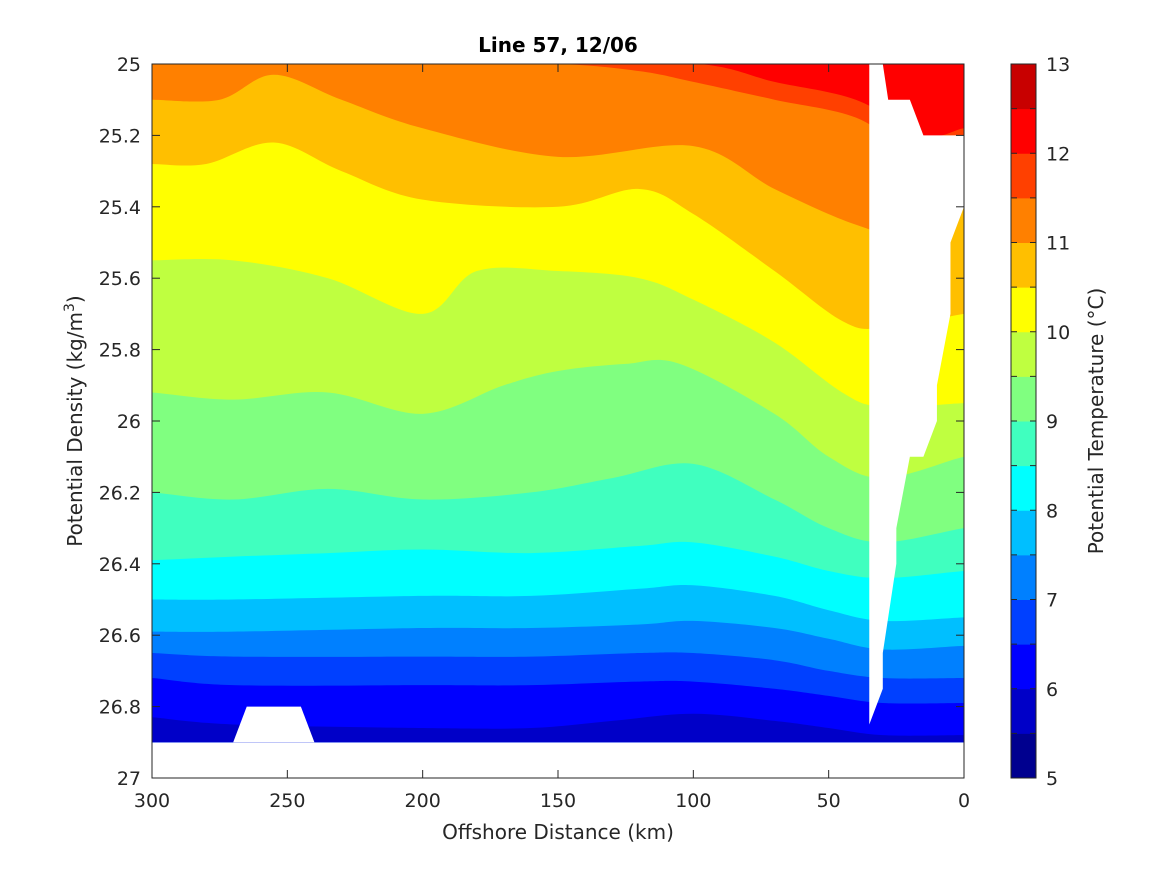  Describe the element at coordinates (1052, 601) in the screenshot. I see `colorbar-tick-label: 7` at that location.